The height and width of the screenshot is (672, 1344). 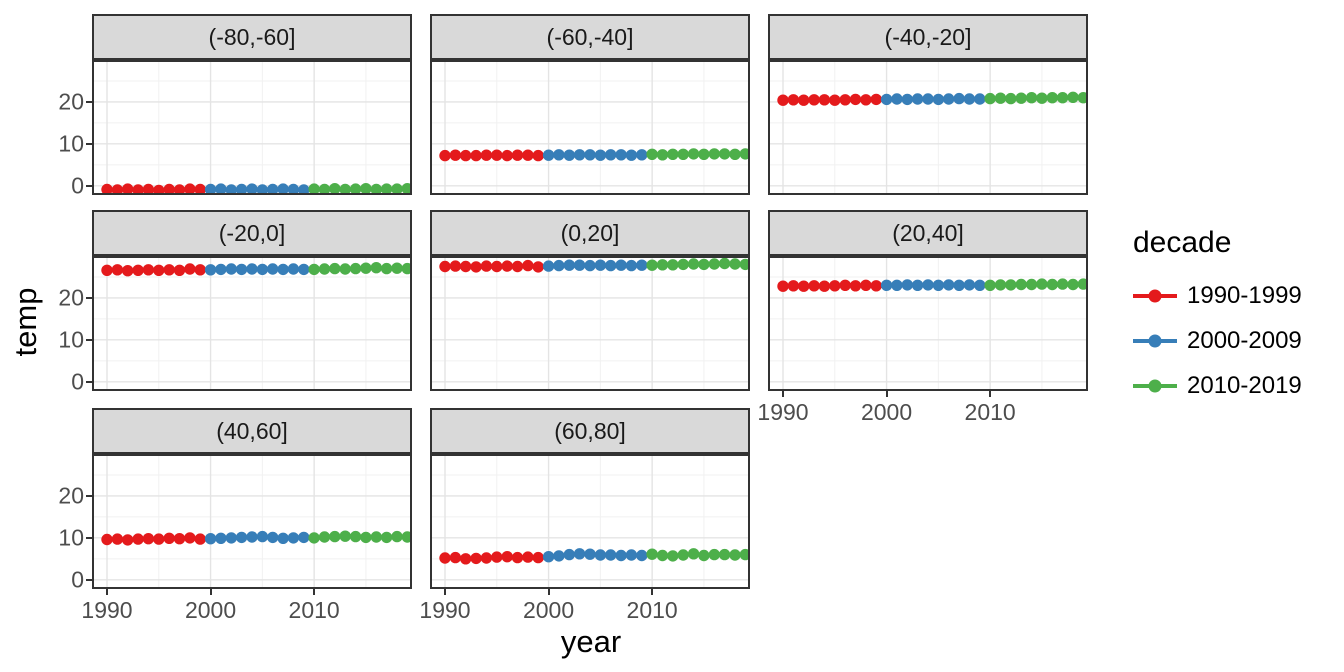 What do you see at coordinates (783, 412) in the screenshot?
I see `x-tick-label-1990: 1990` at bounding box center [783, 412].